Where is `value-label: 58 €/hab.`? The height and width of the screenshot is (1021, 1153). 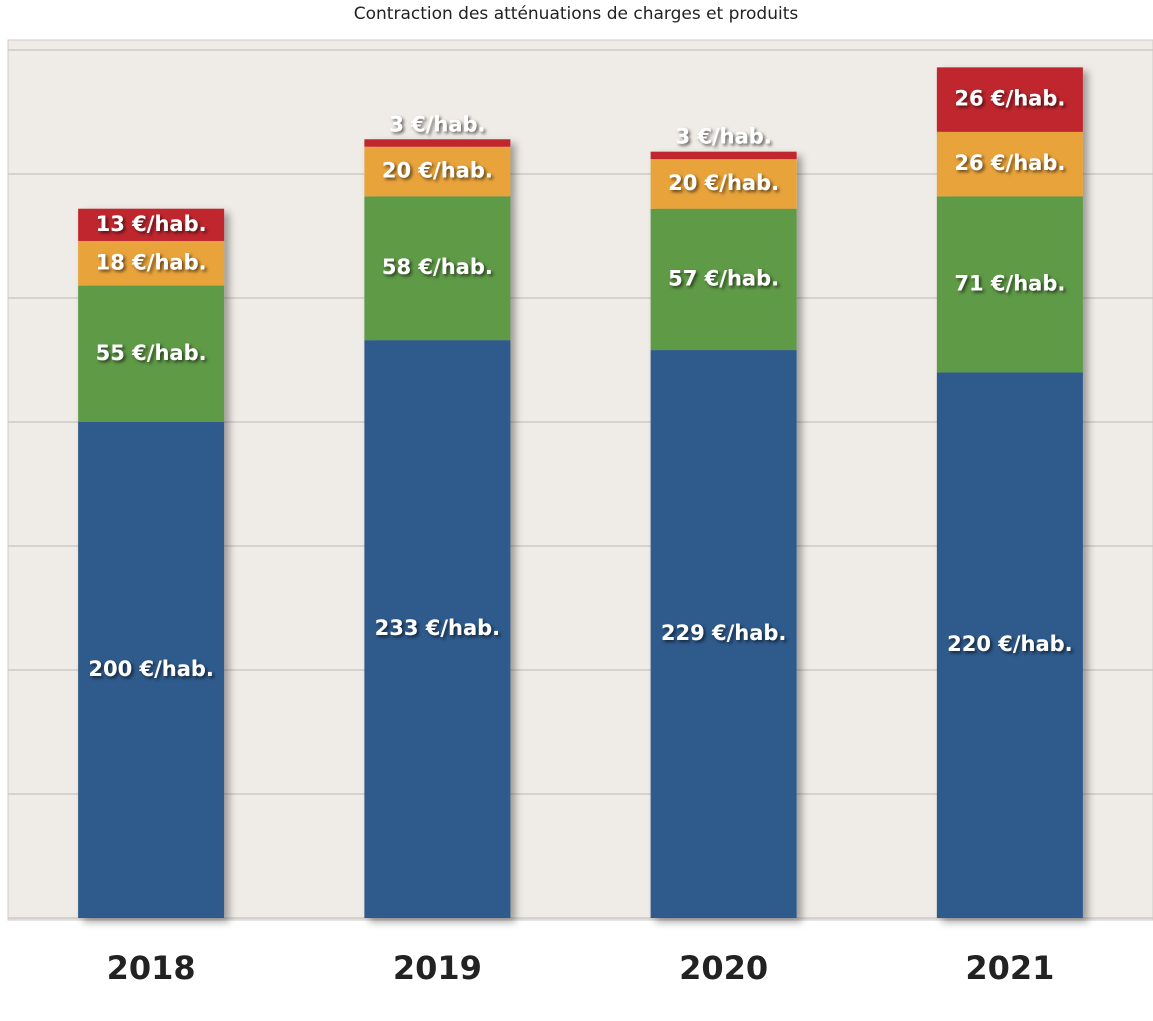 value-label: 58 €/hab. is located at coordinates (437, 267).